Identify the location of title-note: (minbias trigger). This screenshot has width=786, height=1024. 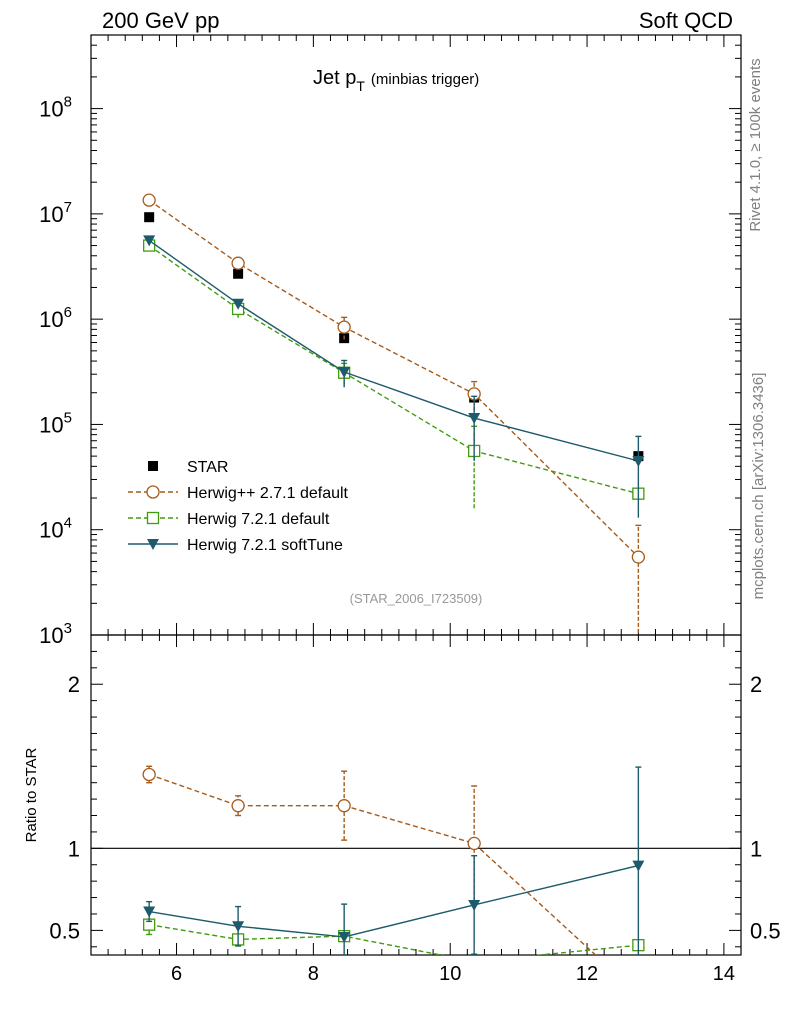
(425, 79).